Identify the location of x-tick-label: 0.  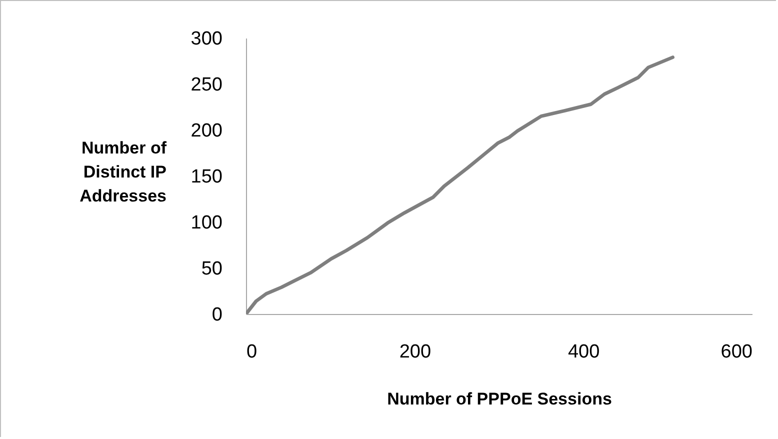
(252, 352).